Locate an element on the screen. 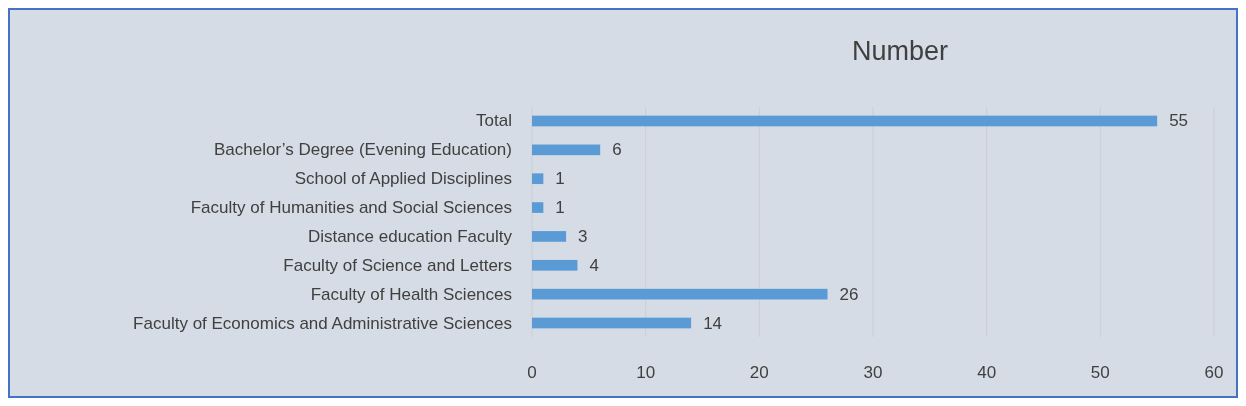 This screenshot has height=406, width=1246. y-tick-label: Faculty of Health Sciences is located at coordinates (411, 294).